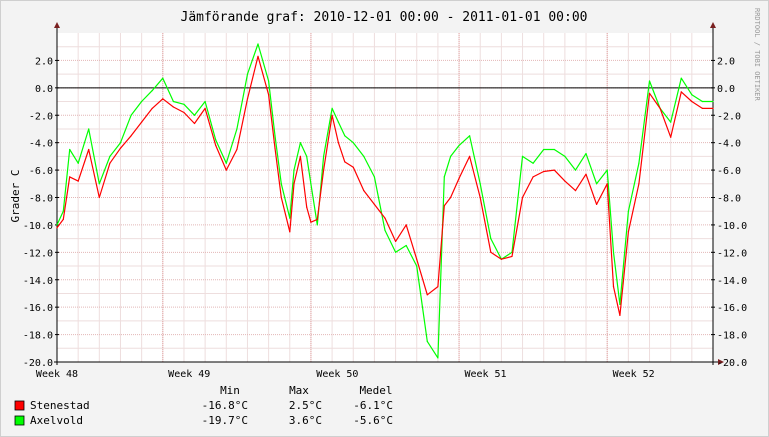 The width and height of the screenshot is (769, 437). Describe the element at coordinates (732, 226) in the screenshot. I see `y-tick-label-right: -10.0` at that location.